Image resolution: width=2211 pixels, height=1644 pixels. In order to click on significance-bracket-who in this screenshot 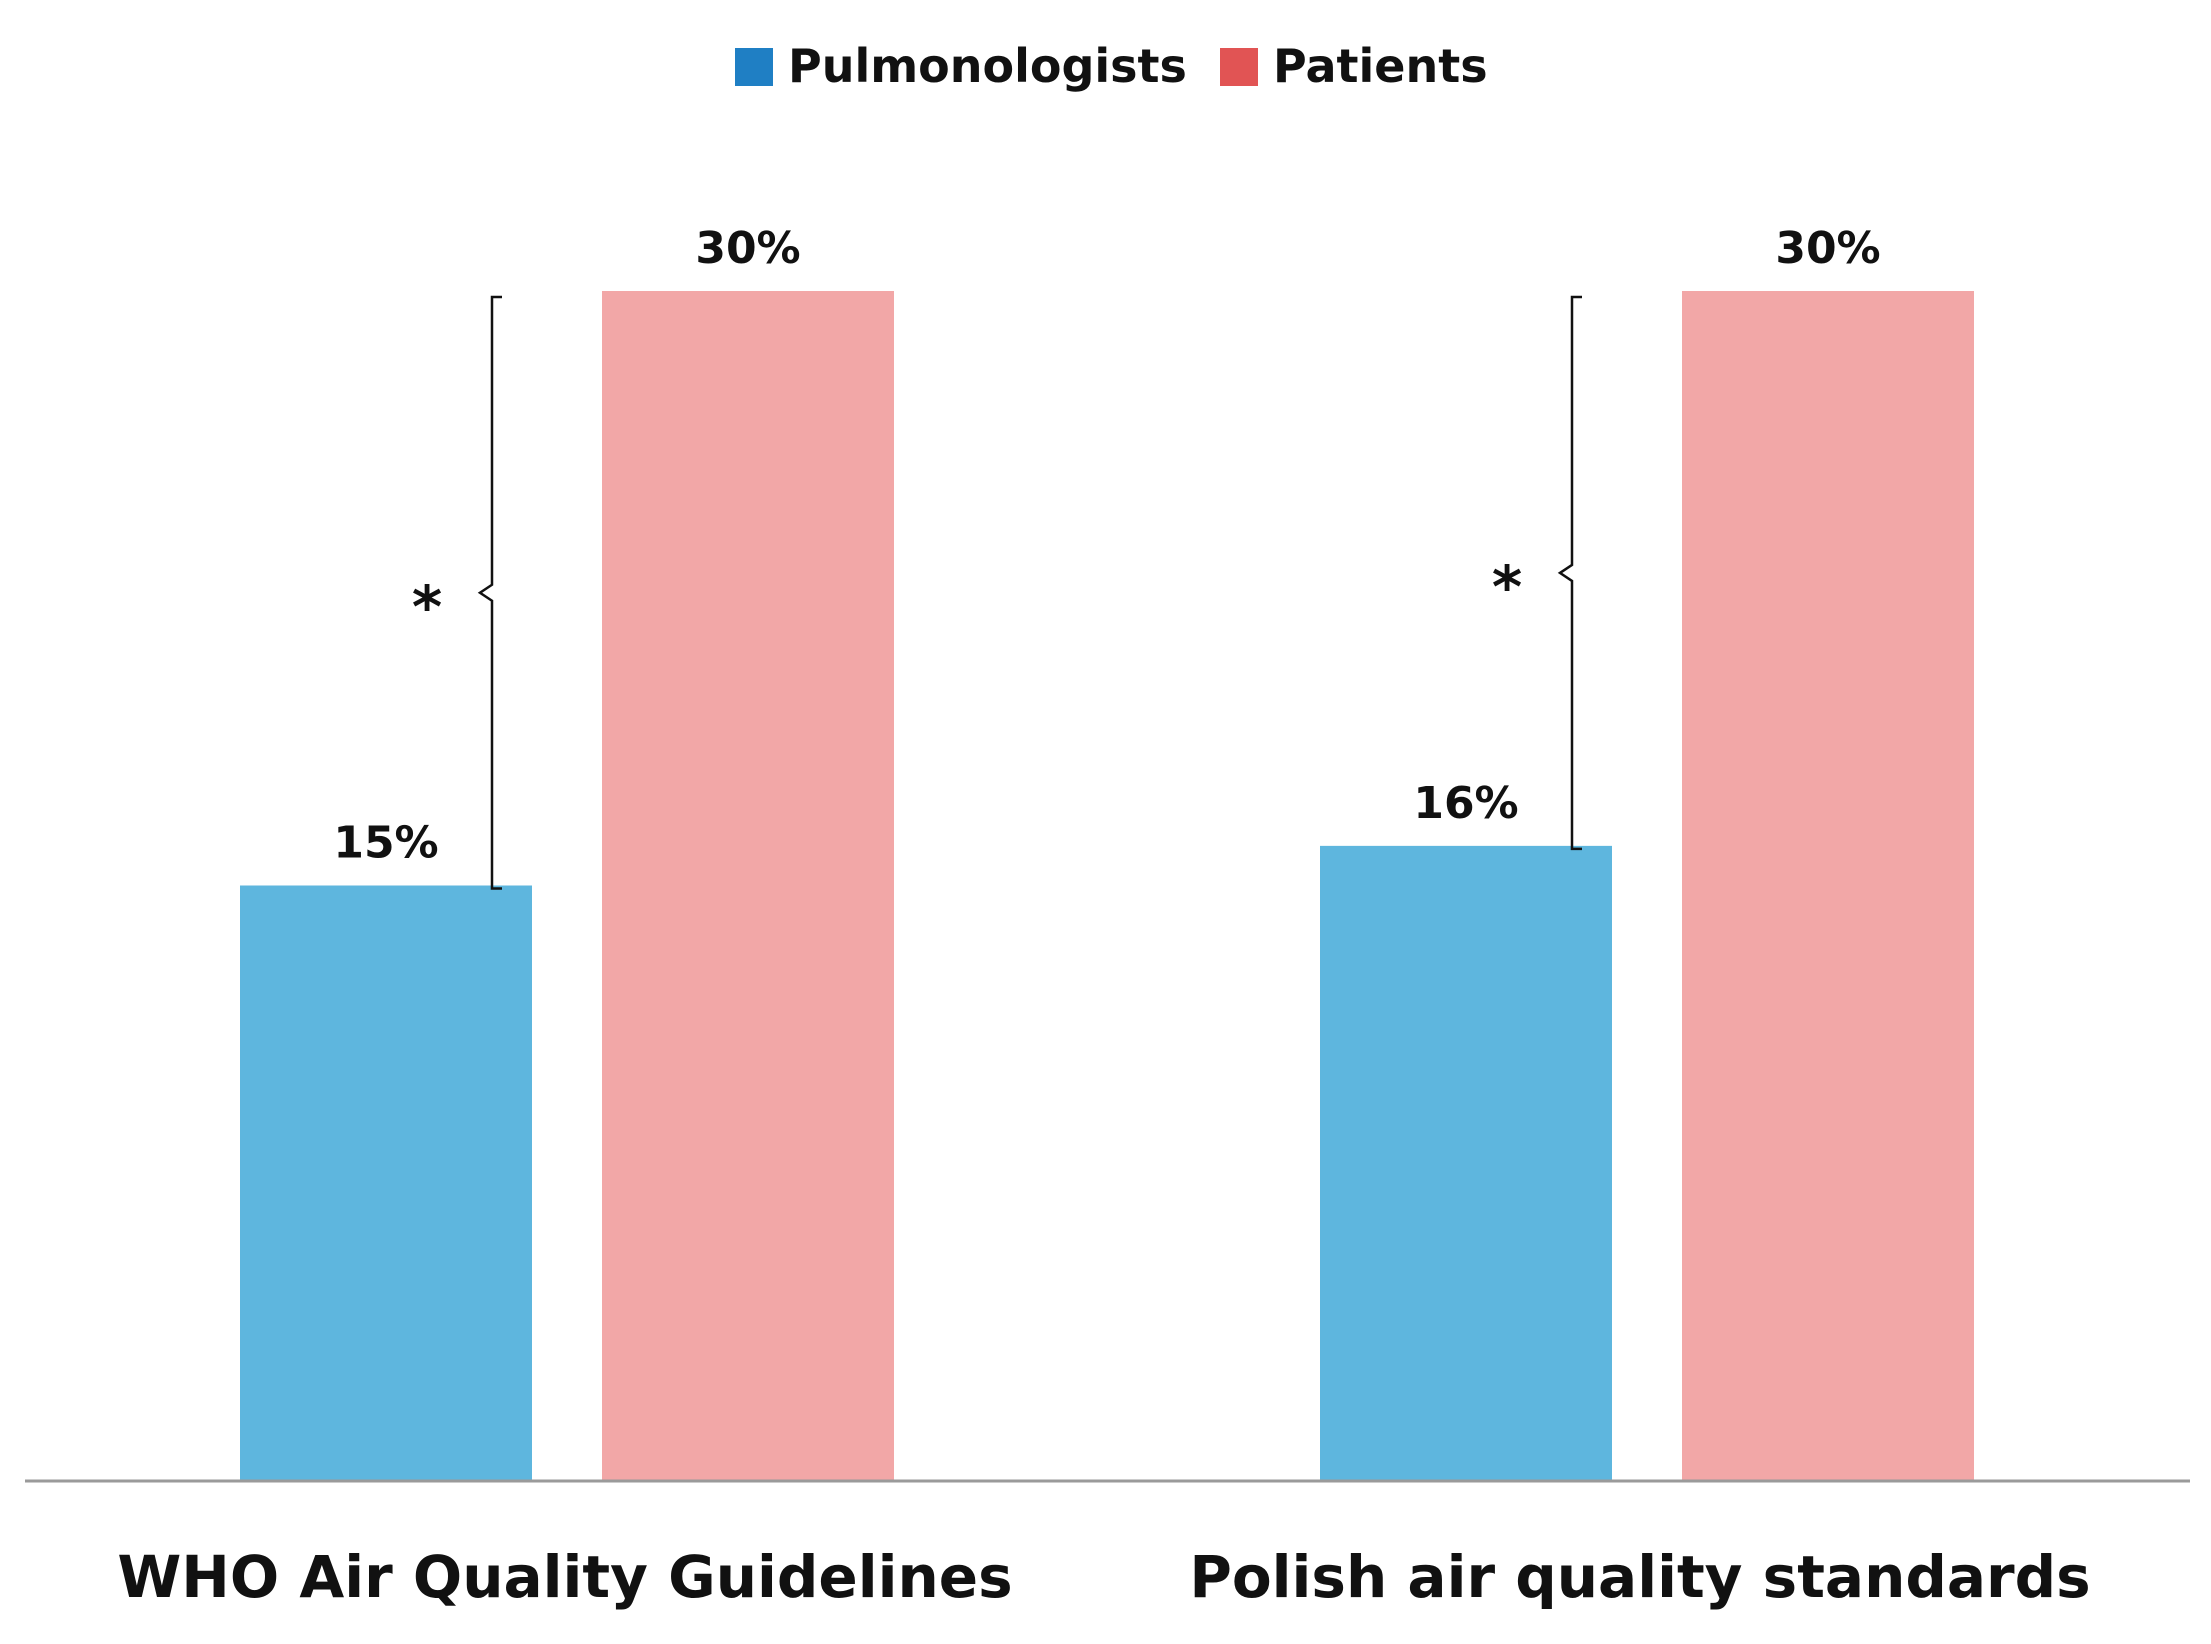, I will do `click(489, 592)`.